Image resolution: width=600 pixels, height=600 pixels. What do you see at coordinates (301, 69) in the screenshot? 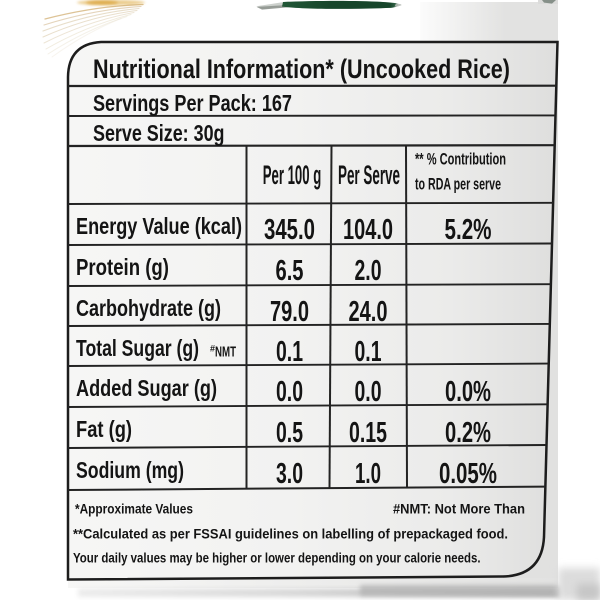
I see `svg-text:Nutritional Information* (Unco: Nutritional Information* (Uncooked Rice)` at bounding box center [301, 69].